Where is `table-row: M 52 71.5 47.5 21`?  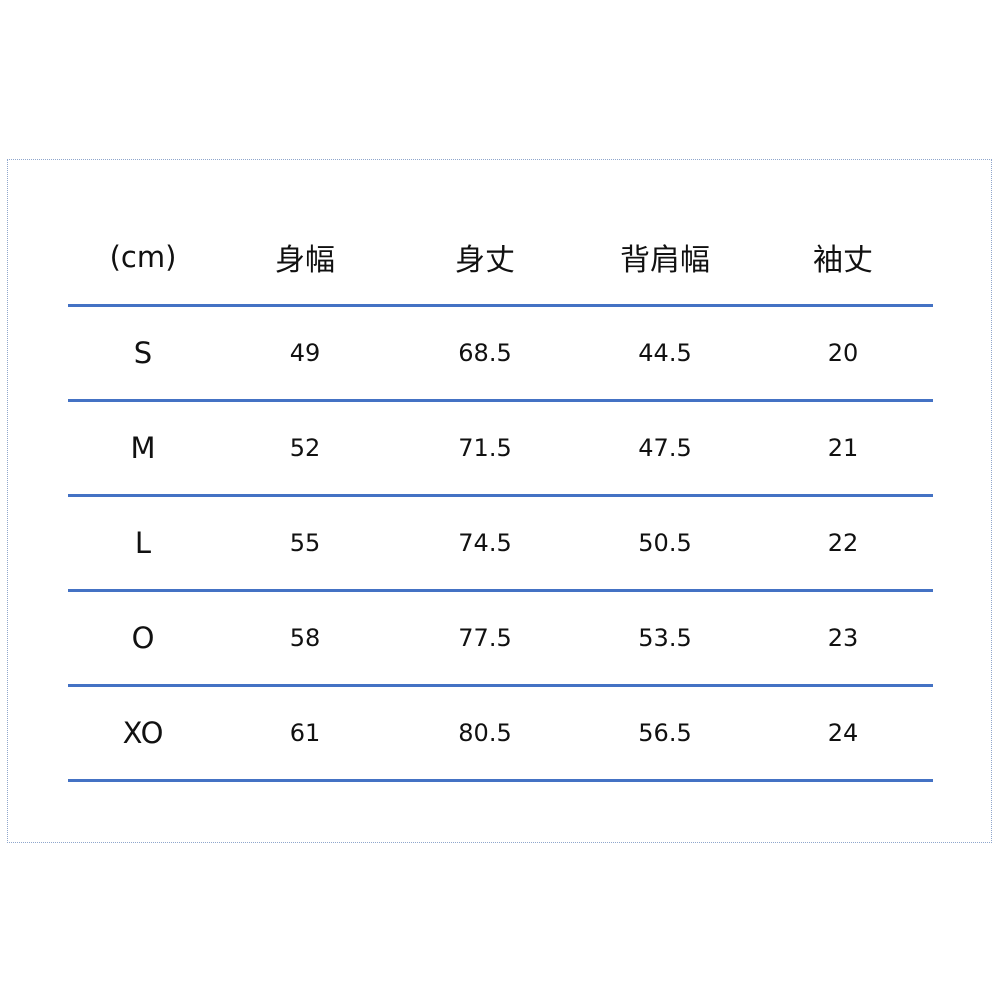 table-row: M 52 71.5 47.5 21 is located at coordinates (500, 449).